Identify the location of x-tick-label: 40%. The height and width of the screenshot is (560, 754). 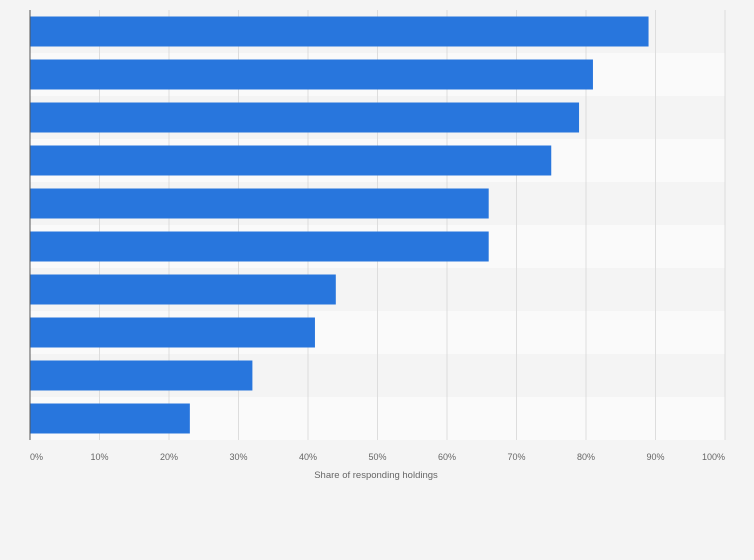
(308, 457).